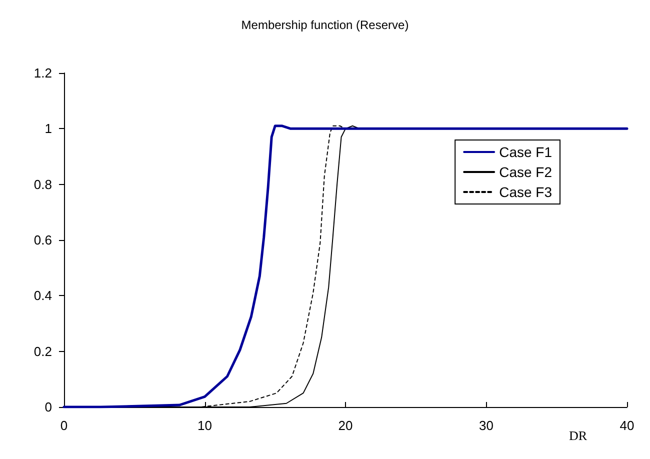 The image size is (650, 459). I want to click on y-tick-label: 0, so click(48, 407).